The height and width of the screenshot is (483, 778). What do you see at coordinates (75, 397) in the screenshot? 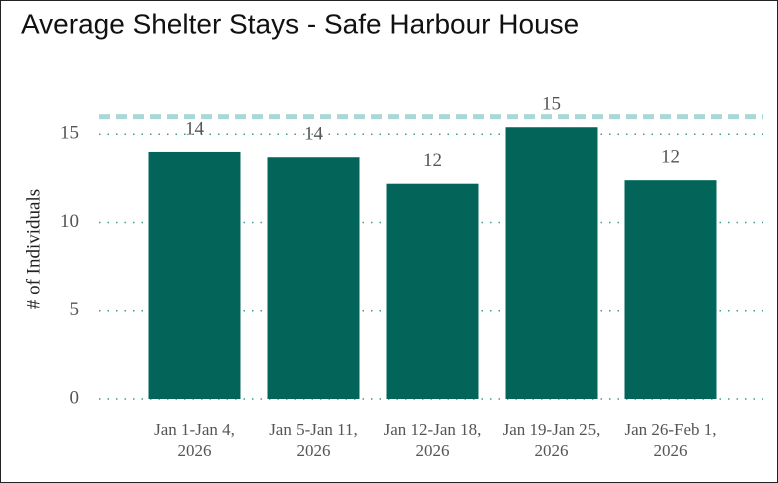
I see `y-tick-label: 0` at bounding box center [75, 397].